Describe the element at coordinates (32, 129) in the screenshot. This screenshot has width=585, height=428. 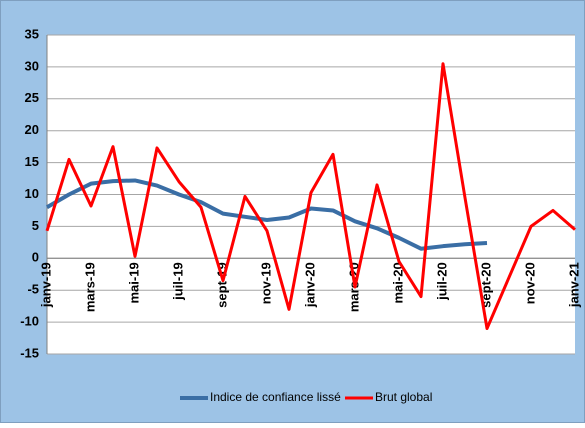
I see `y-tick-label: 20` at that location.